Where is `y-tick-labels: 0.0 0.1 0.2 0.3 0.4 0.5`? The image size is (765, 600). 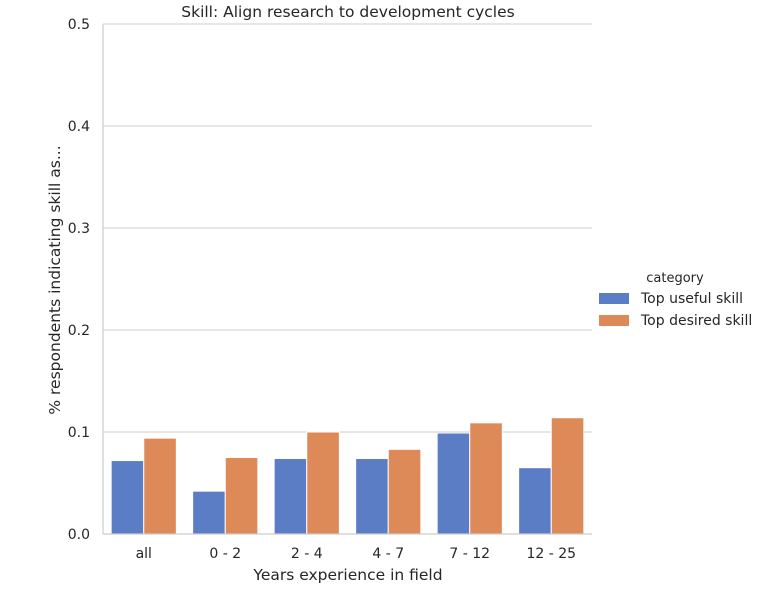 y-tick-labels: 0.0 0.1 0.2 0.3 0.4 0.5 is located at coordinates (79, 280).